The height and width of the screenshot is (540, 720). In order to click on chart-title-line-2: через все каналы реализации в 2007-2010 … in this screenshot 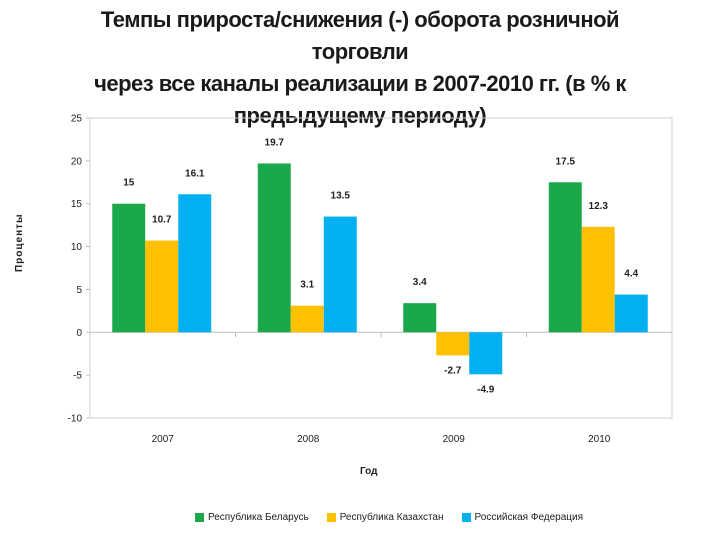, I will do `click(360, 83)`.